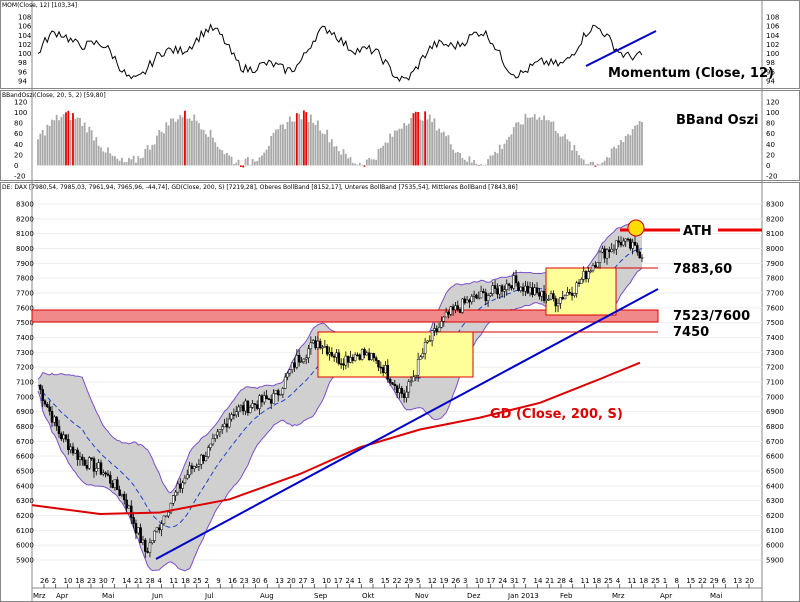  I want to click on bbo-tick-label: 40, so click(18, 145).